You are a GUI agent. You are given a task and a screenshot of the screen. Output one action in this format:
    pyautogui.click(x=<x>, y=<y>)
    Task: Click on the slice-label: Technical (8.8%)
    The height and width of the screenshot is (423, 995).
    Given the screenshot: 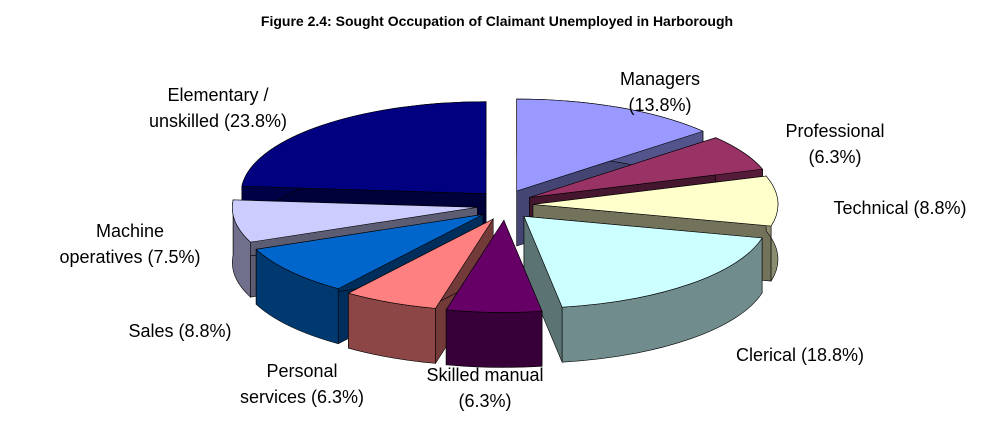 What is the action you would take?
    pyautogui.click(x=899, y=208)
    